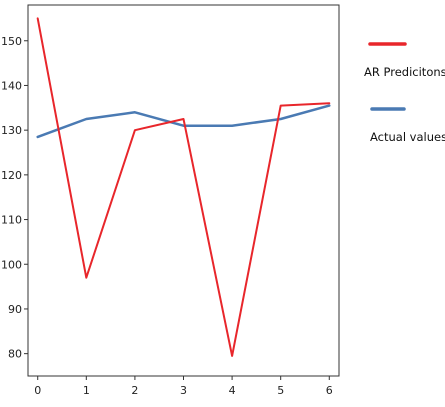  Describe the element at coordinates (11, 175) in the screenshot. I see `y-tick-label: 120` at that location.